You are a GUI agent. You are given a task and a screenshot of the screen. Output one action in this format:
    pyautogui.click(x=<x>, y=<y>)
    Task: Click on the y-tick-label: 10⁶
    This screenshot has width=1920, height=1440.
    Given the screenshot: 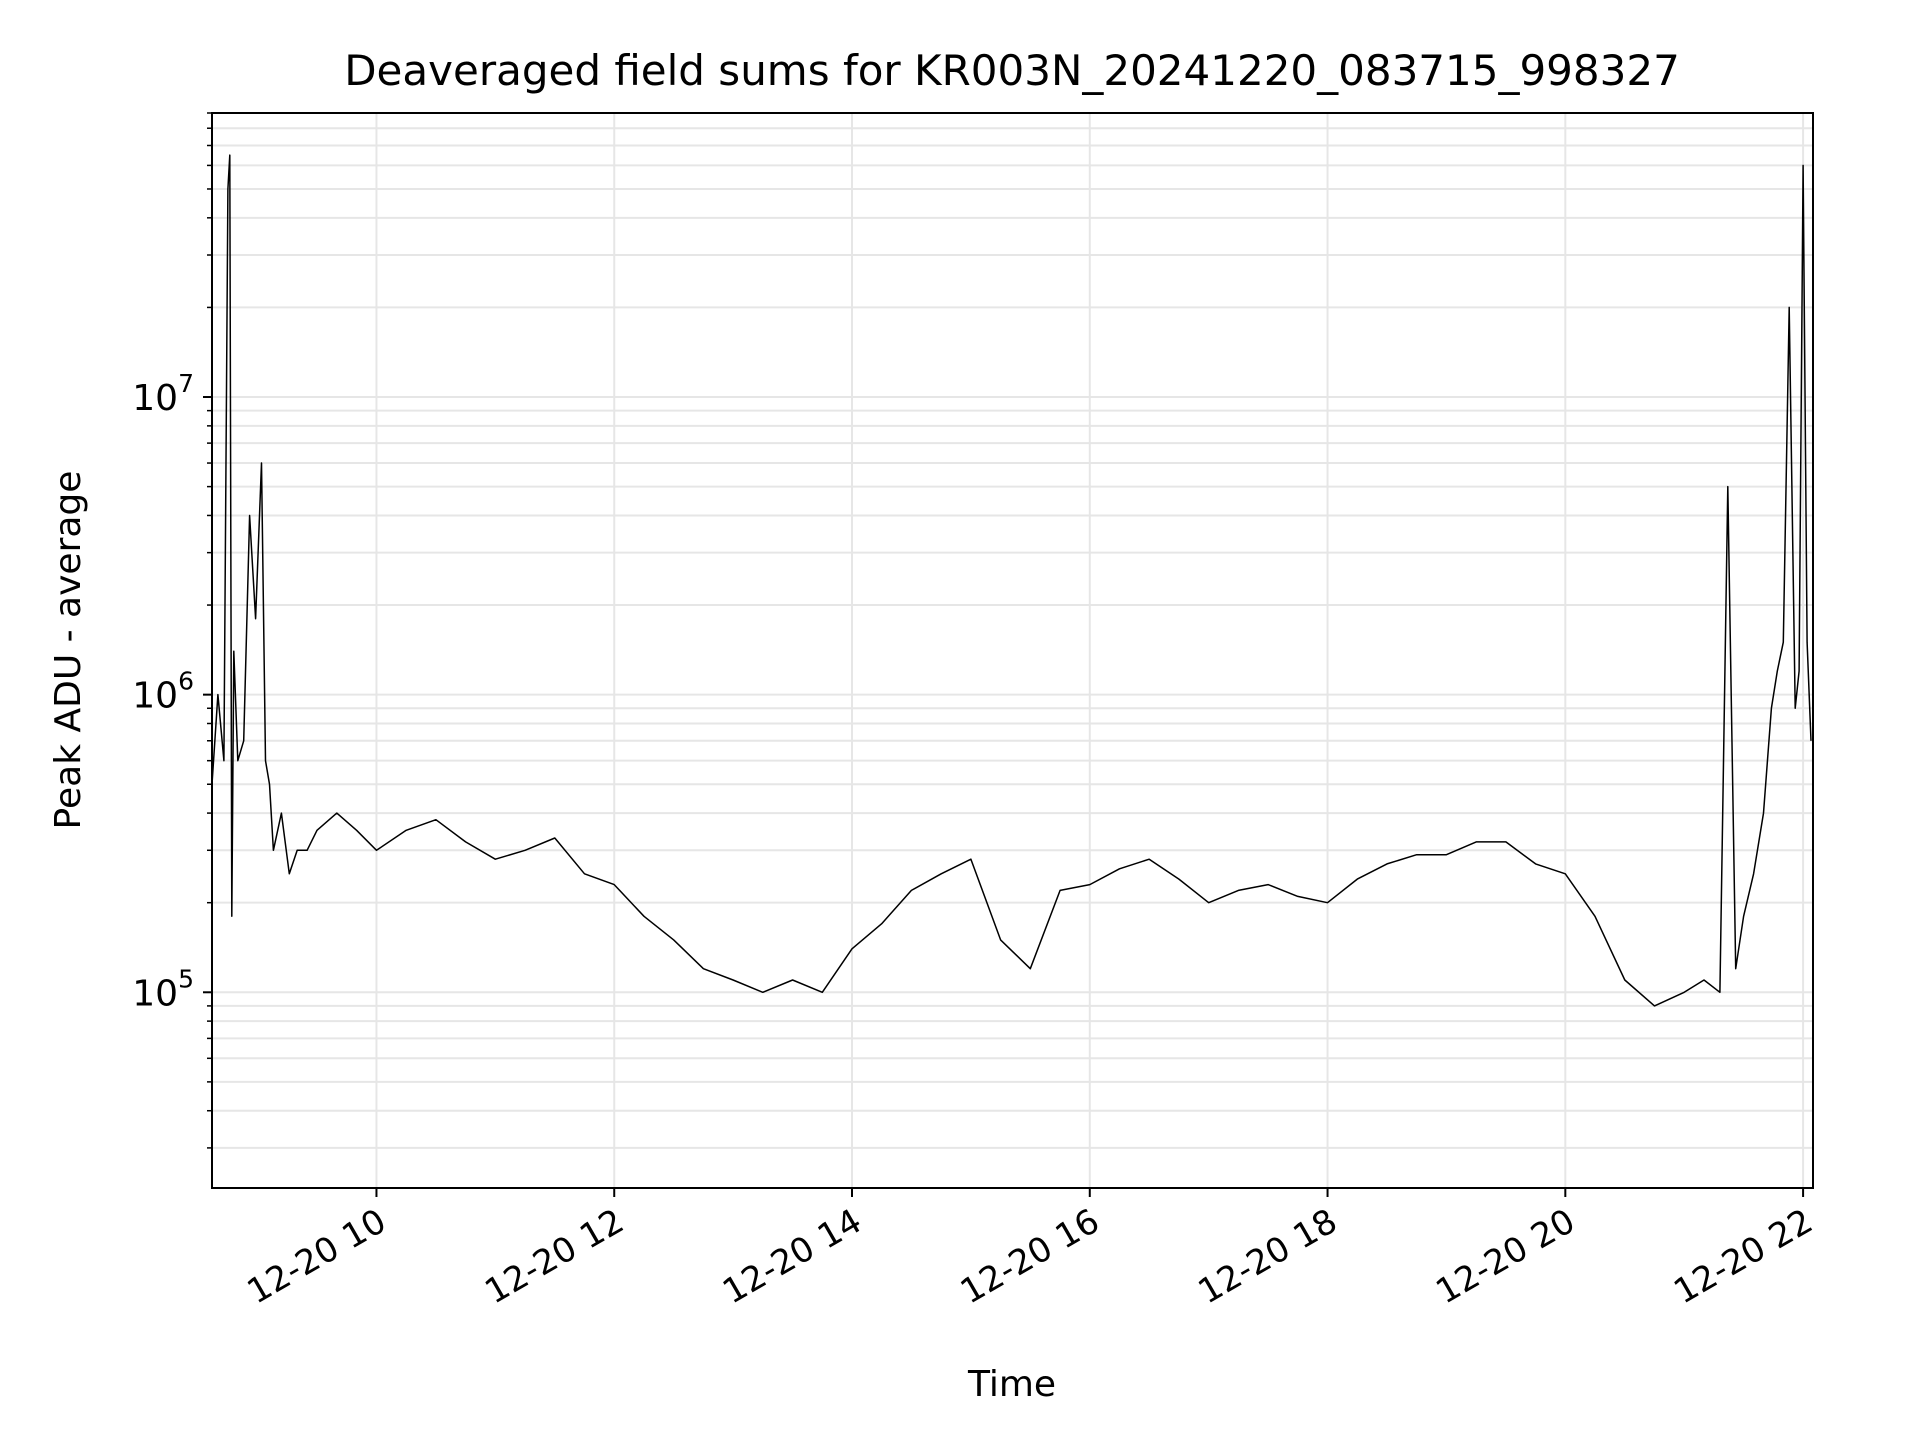 What is the action you would take?
    pyautogui.click(x=163, y=692)
    